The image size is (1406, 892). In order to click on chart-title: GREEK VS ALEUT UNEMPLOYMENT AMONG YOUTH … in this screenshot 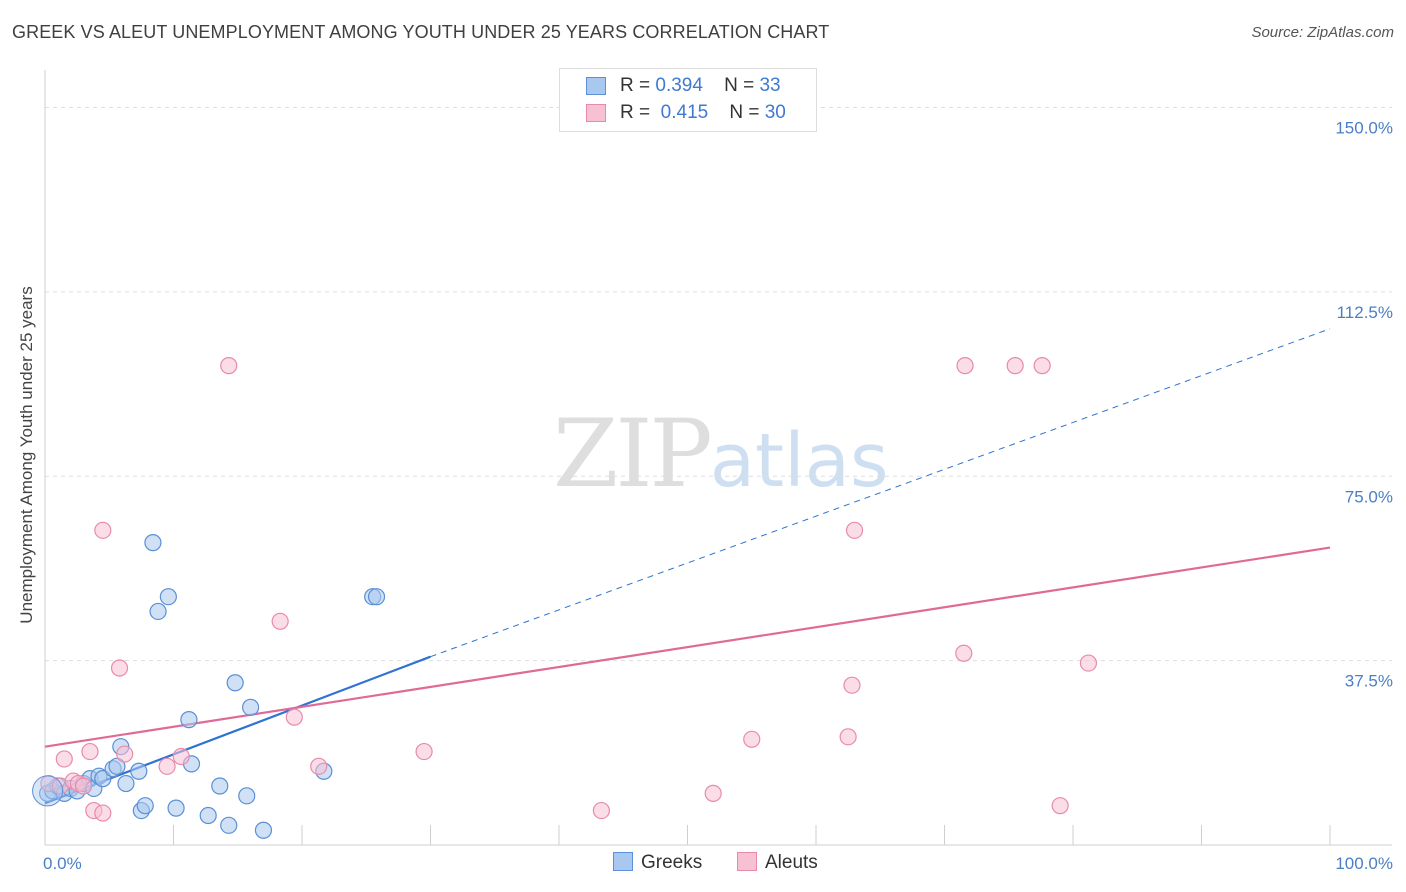, I will do `click(421, 32)`.